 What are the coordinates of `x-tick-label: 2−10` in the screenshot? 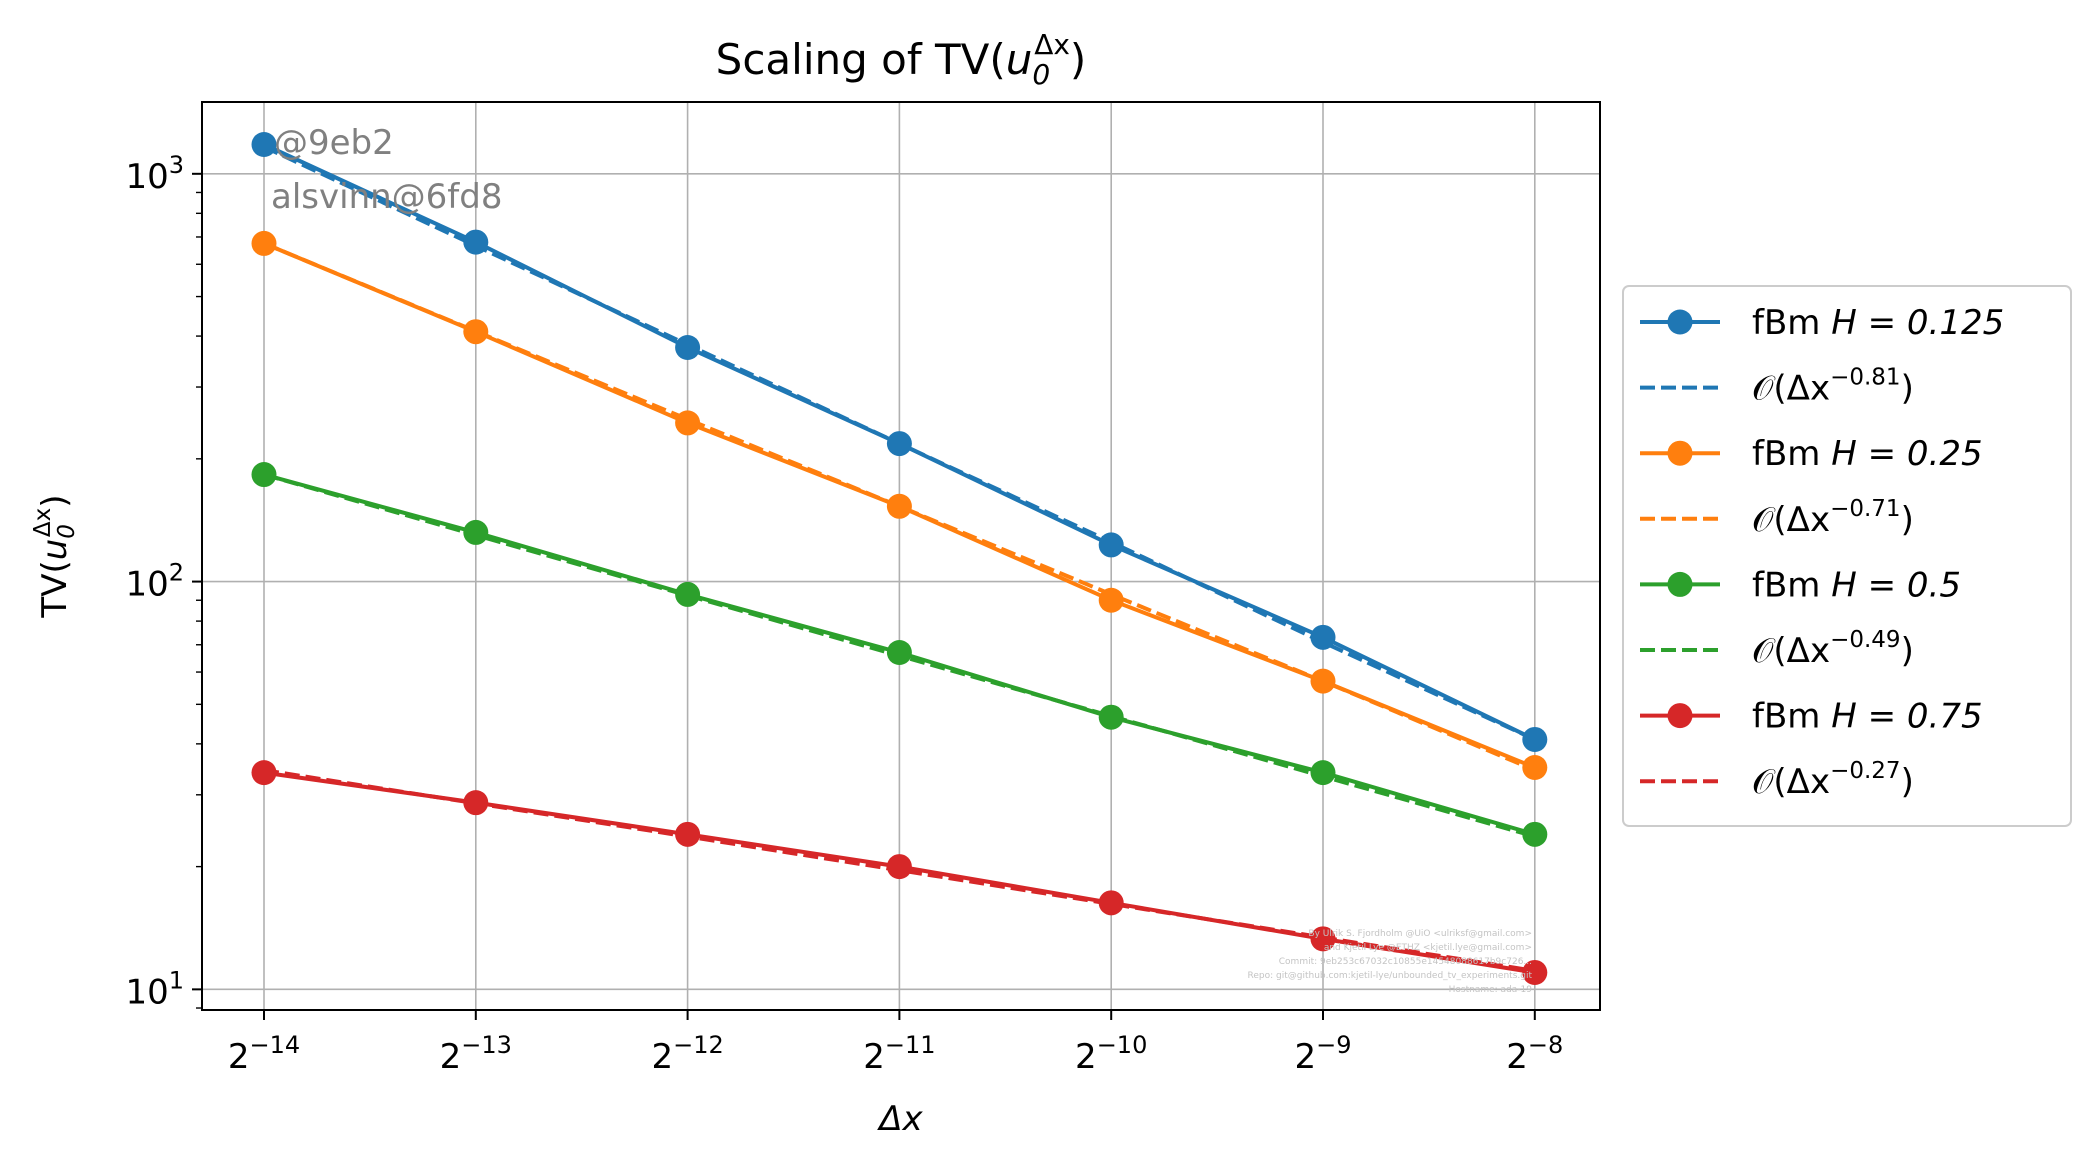 It's located at (1111, 1054).